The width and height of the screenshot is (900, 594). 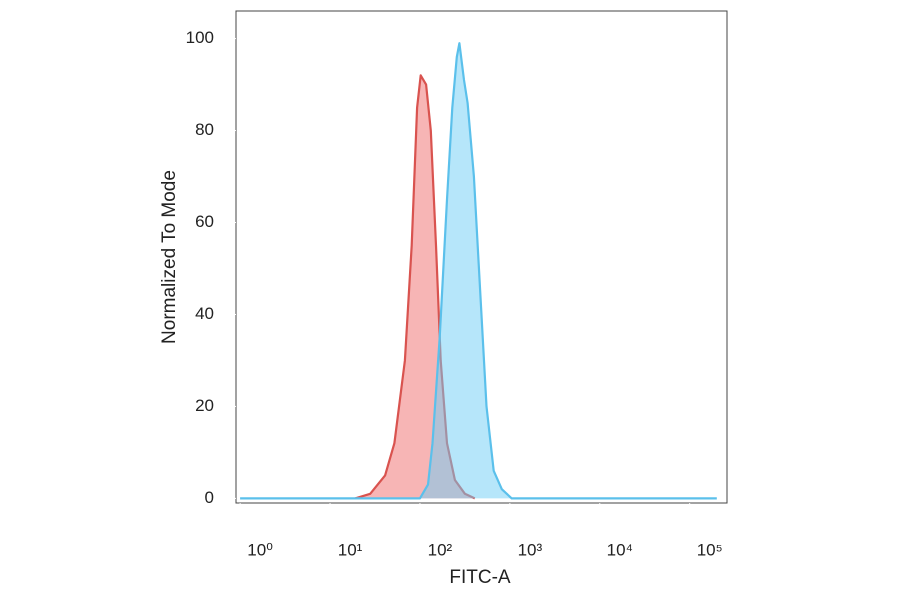 What do you see at coordinates (415, 287) in the screenshot?
I see `histogram-area` at bounding box center [415, 287].